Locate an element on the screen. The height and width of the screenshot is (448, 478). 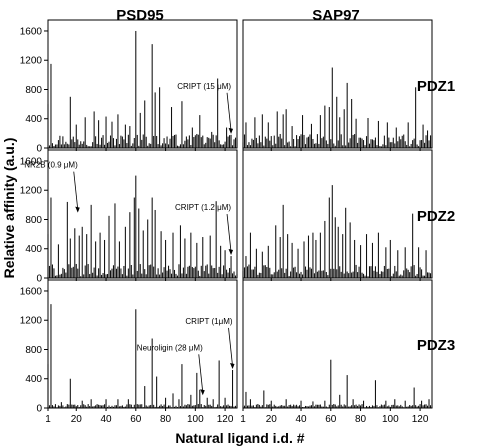
x-tick-label: 80 is located at coordinates (361, 419).